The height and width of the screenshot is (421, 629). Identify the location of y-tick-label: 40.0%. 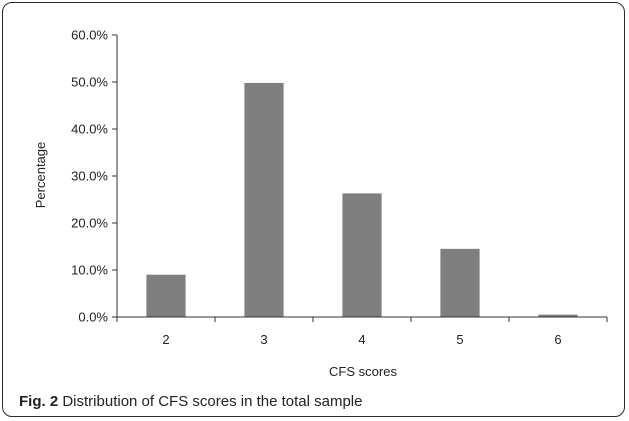
(89, 129).